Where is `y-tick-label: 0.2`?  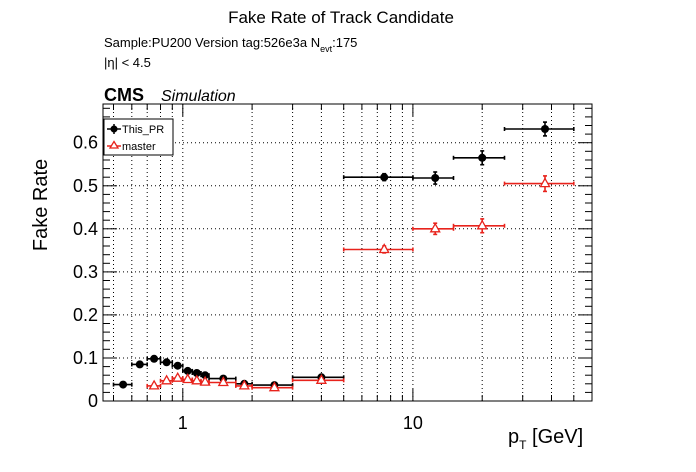 y-tick-label: 0.2 is located at coordinates (85, 315).